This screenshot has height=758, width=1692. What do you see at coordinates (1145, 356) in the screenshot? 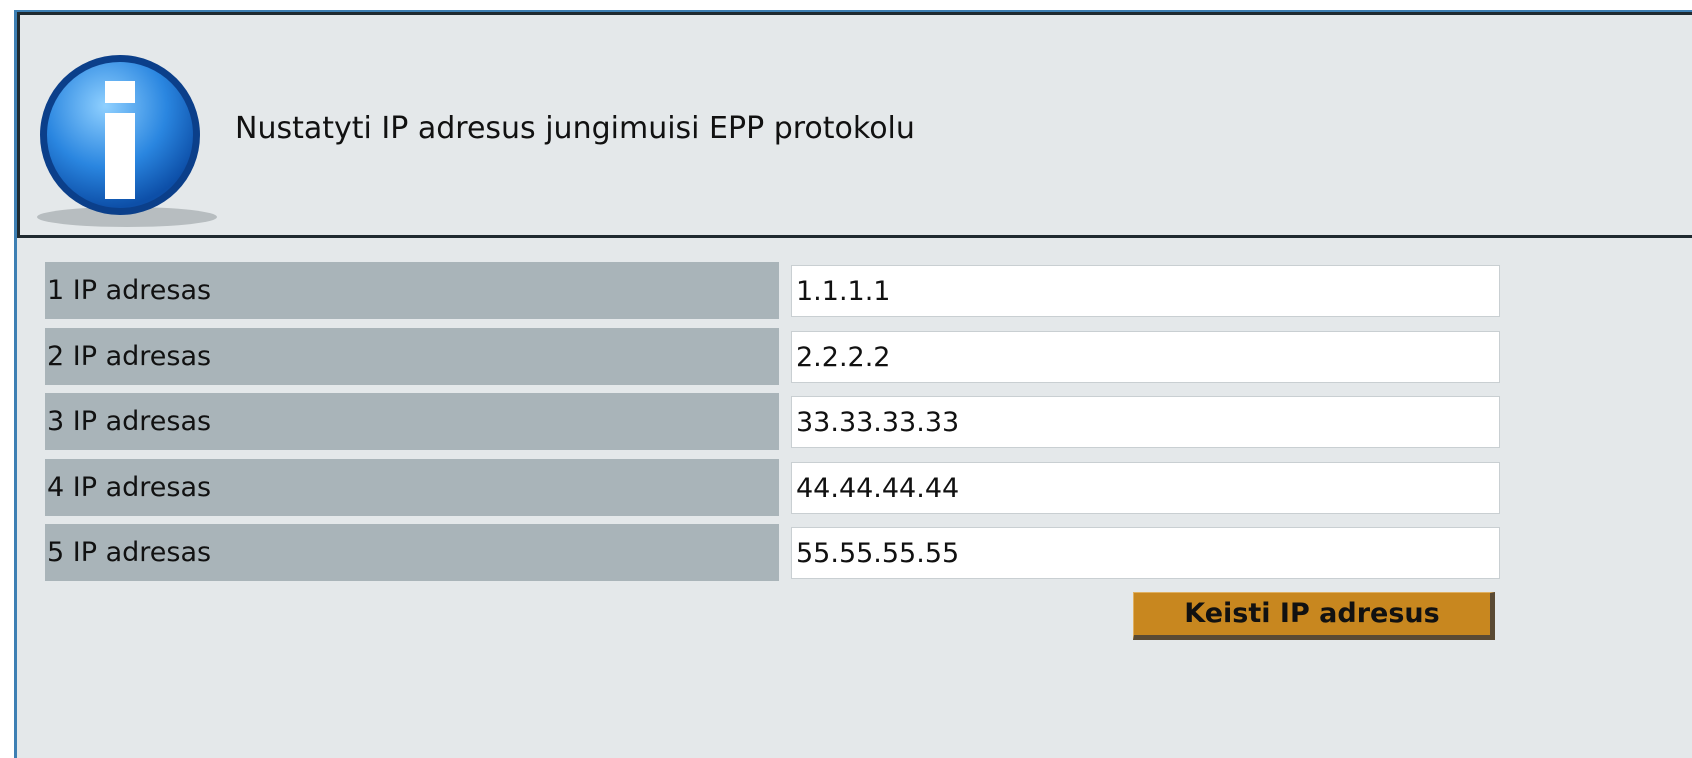
I see `ip-input: 2.2.2.2` at bounding box center [1145, 356].